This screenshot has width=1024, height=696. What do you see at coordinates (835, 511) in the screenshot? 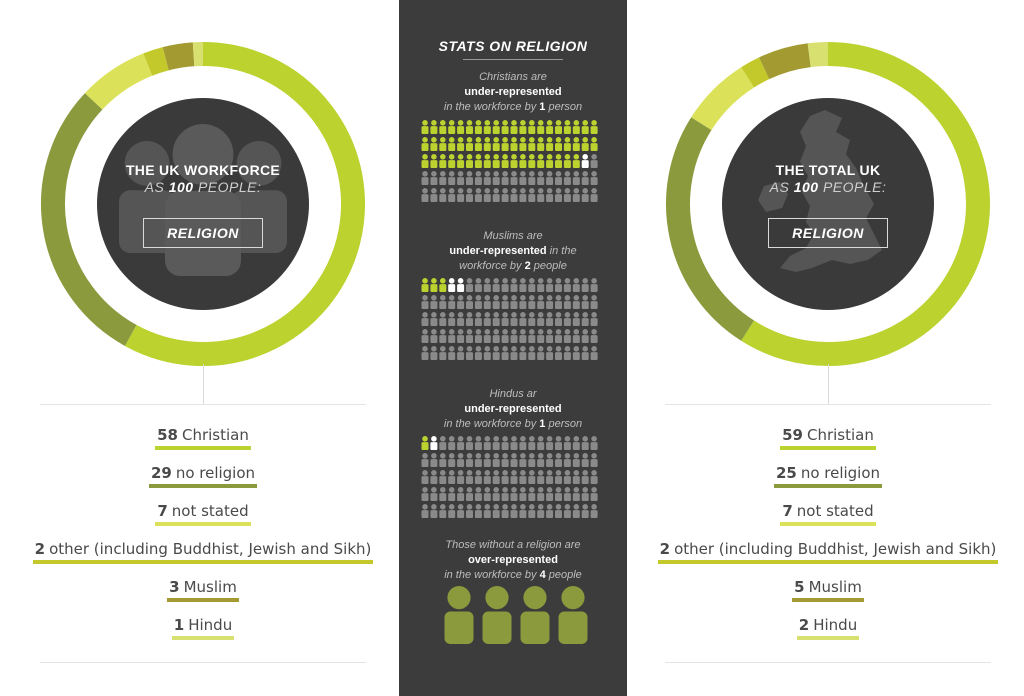
I see `total-uk-legend-label-3: not stated` at bounding box center [835, 511].